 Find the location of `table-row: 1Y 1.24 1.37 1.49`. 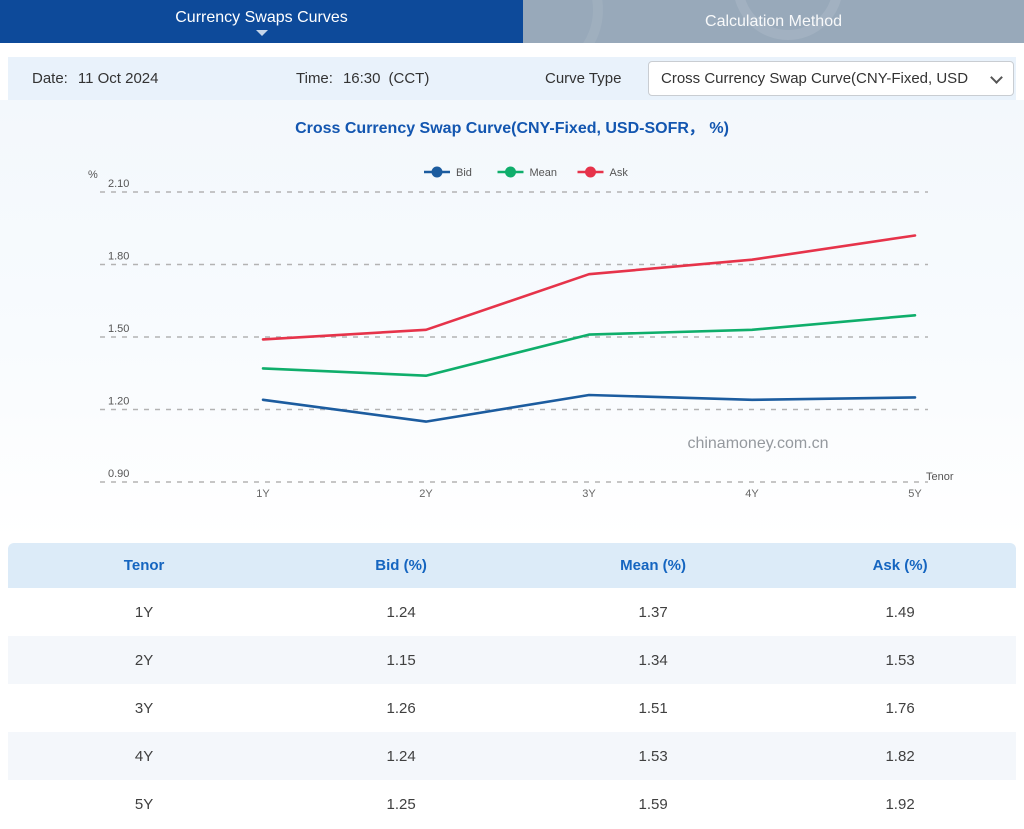

table-row: 1Y 1.24 1.37 1.49 is located at coordinates (512, 612).